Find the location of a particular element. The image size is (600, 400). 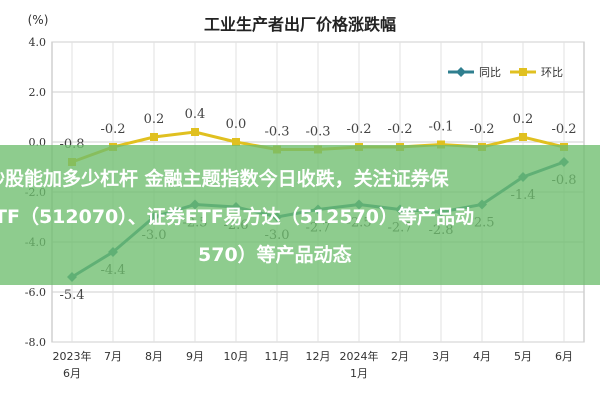

x-tick-labels: 2023年 6月 7月 8月 9月 10月 11月 12月 2024年 1月 2月 3月 4月 5月 6月 is located at coordinates (313, 364).